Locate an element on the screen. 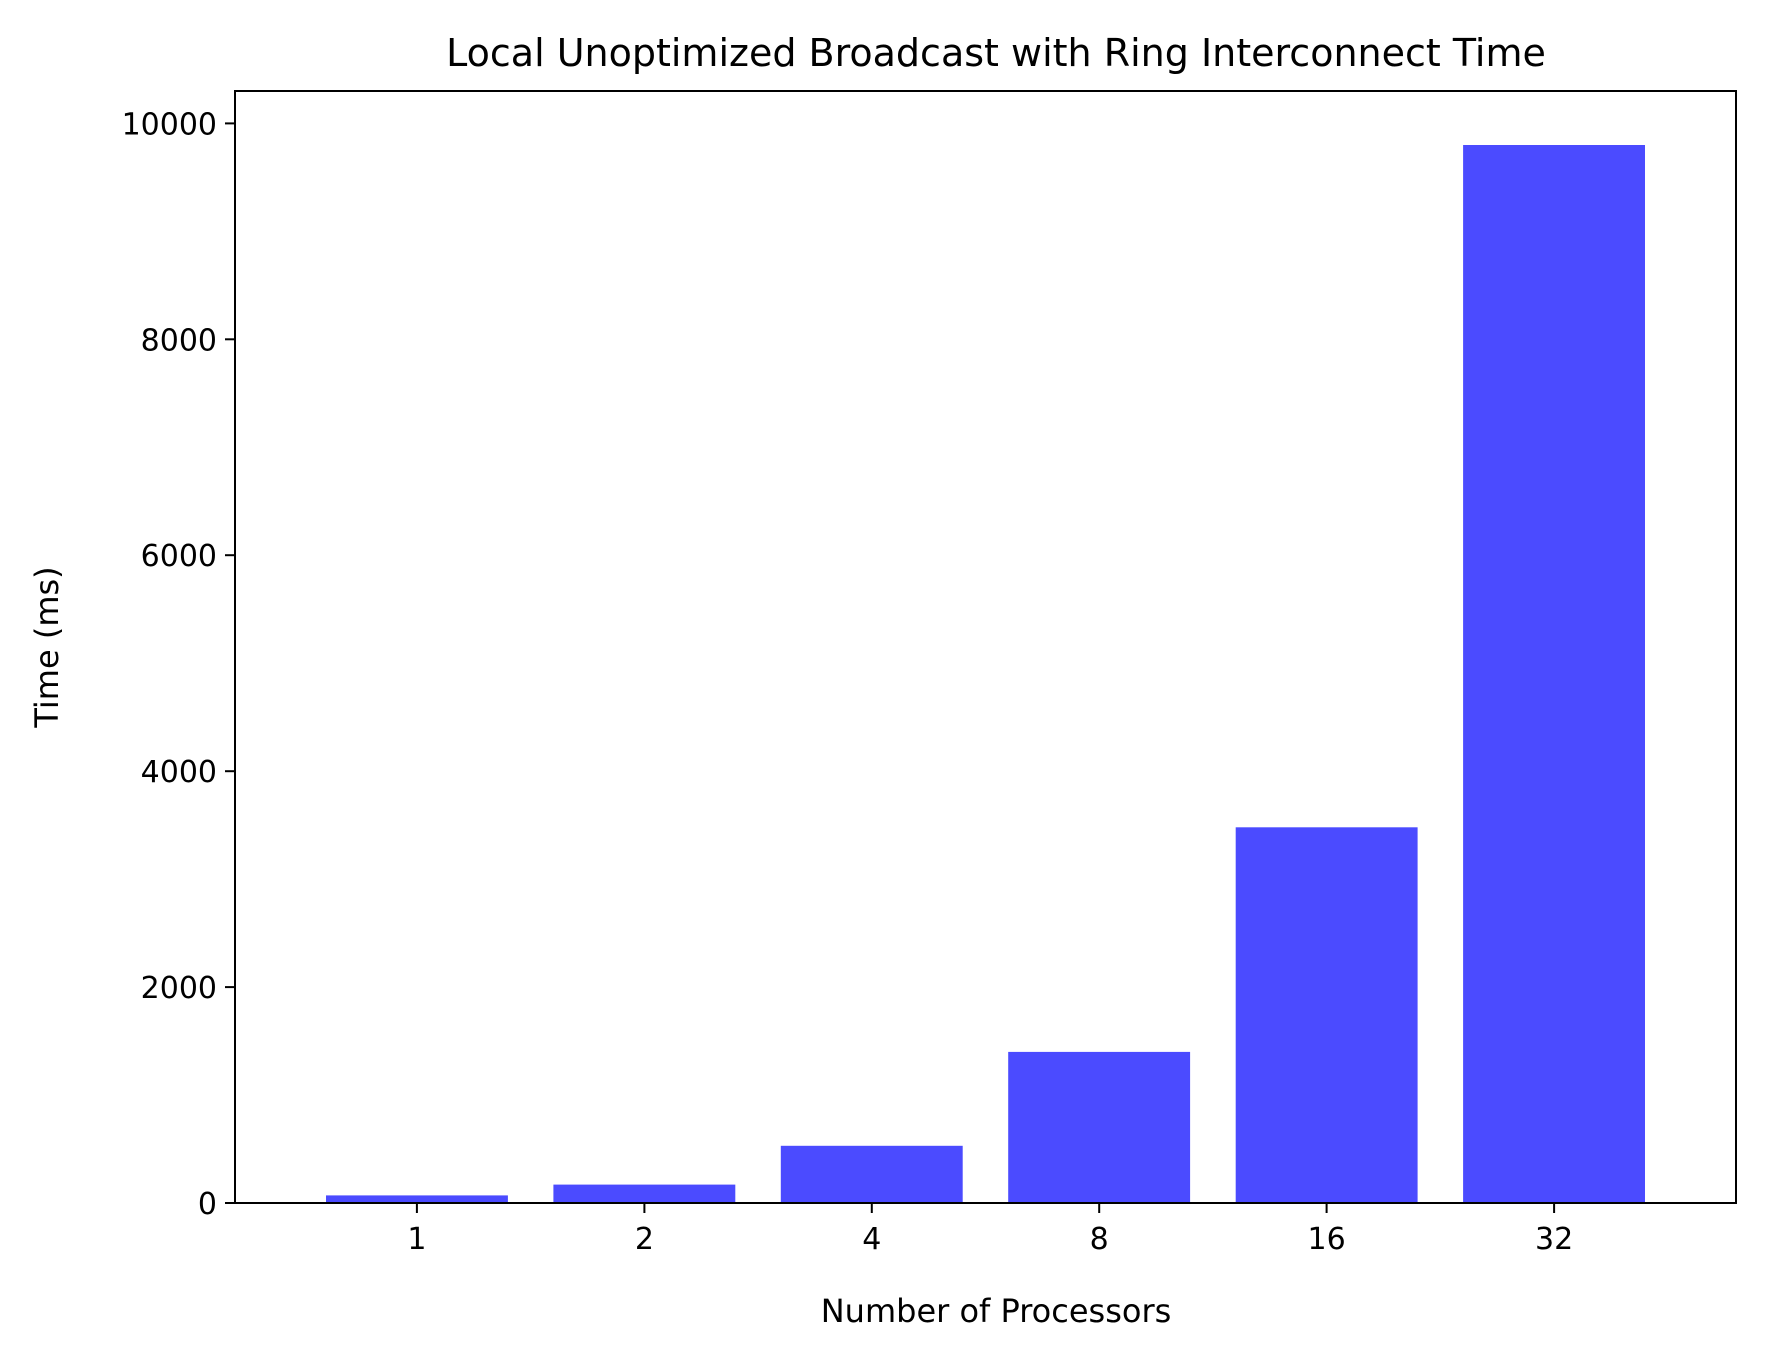 The image size is (1766, 1357). x-tick-label: 2 is located at coordinates (644, 1239).